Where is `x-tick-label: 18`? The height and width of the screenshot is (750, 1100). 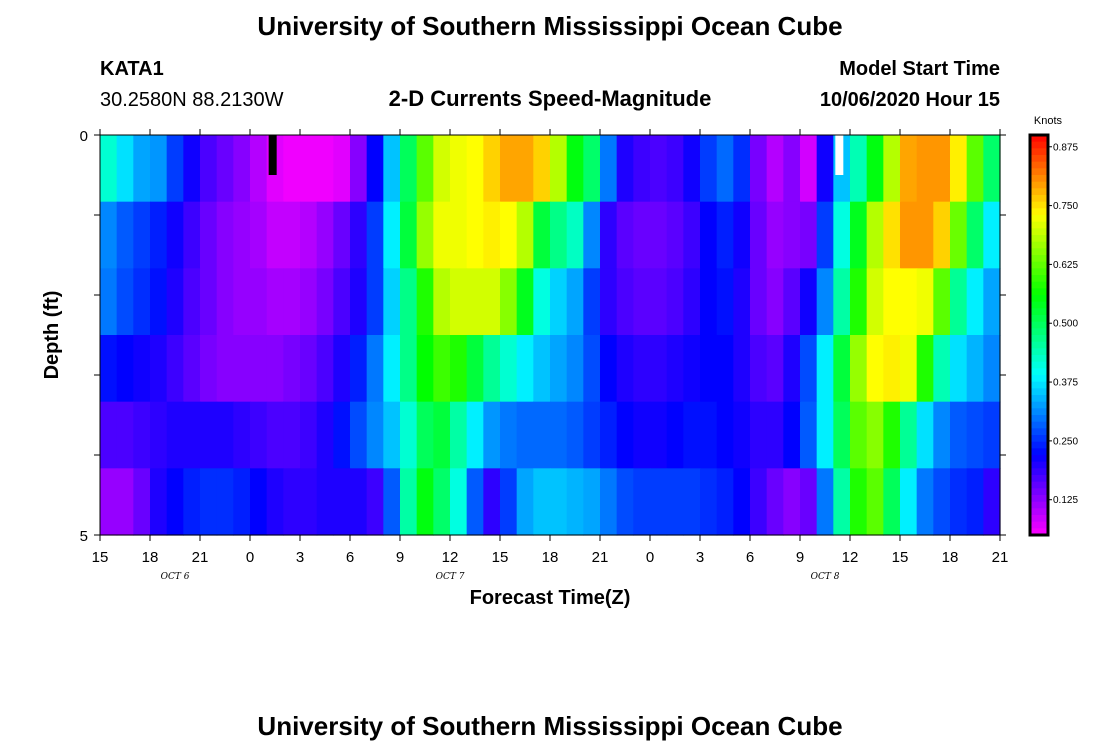
x-tick-label: 18 is located at coordinates (150, 557).